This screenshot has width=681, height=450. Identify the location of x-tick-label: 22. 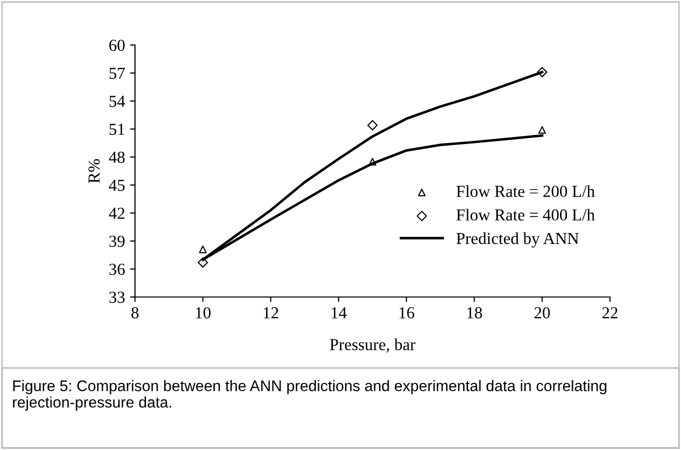
(610, 312).